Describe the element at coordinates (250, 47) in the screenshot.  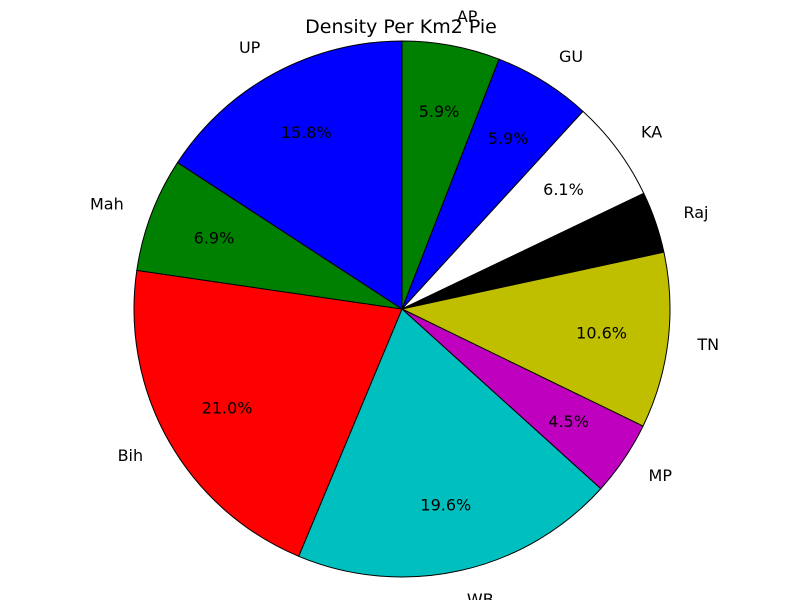
I see `slice-label-up: UP` at that location.